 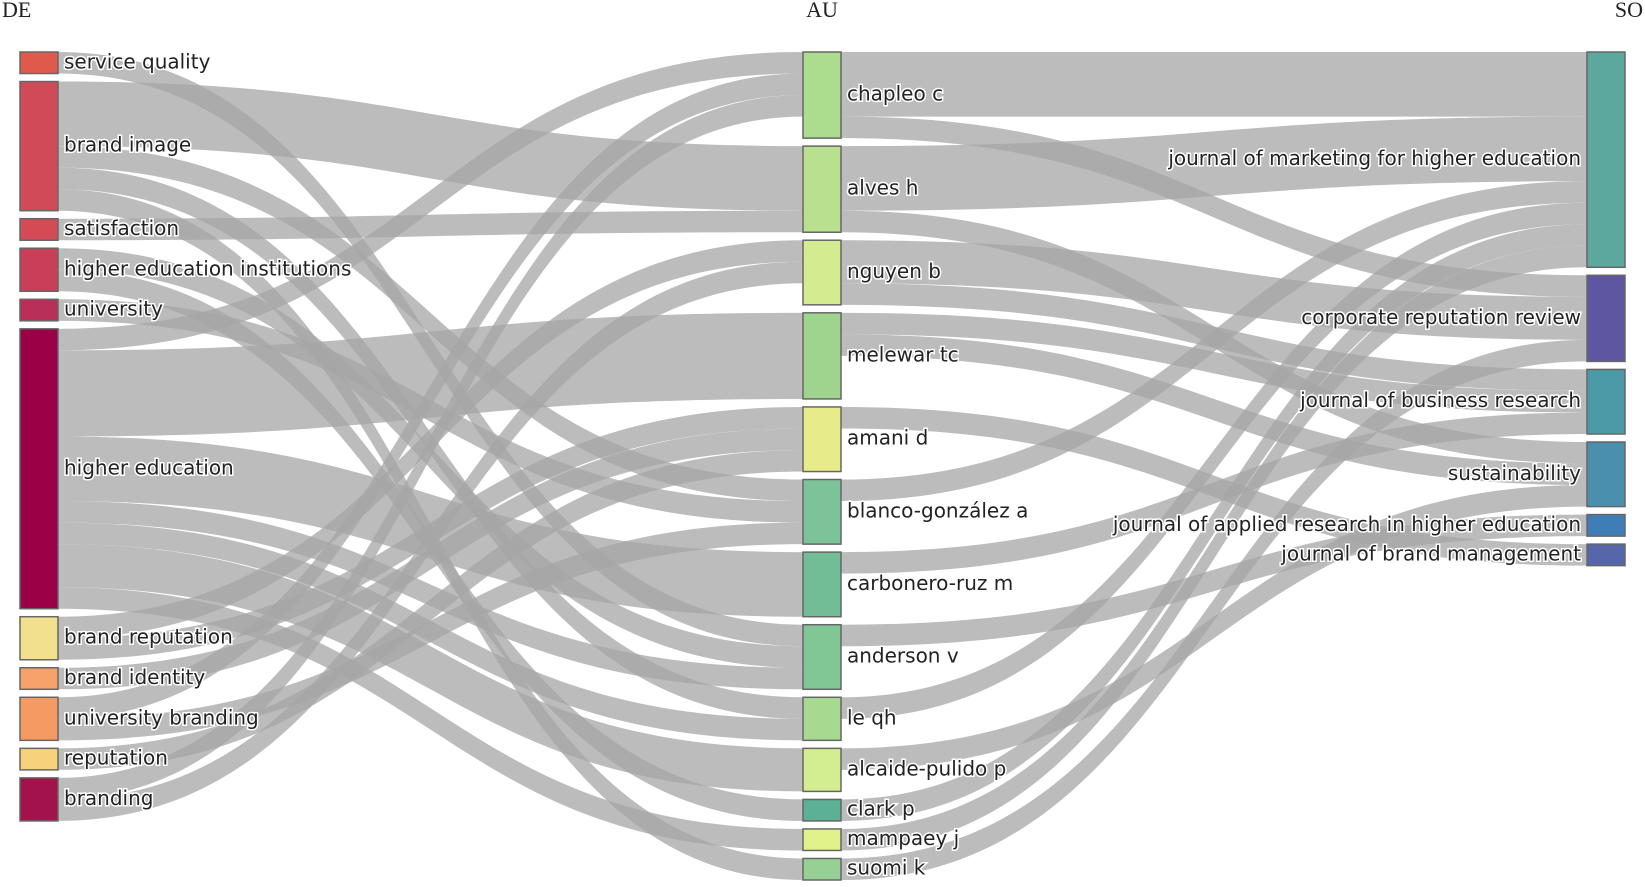 I want to click on node-label: amani d, so click(x=887, y=438).